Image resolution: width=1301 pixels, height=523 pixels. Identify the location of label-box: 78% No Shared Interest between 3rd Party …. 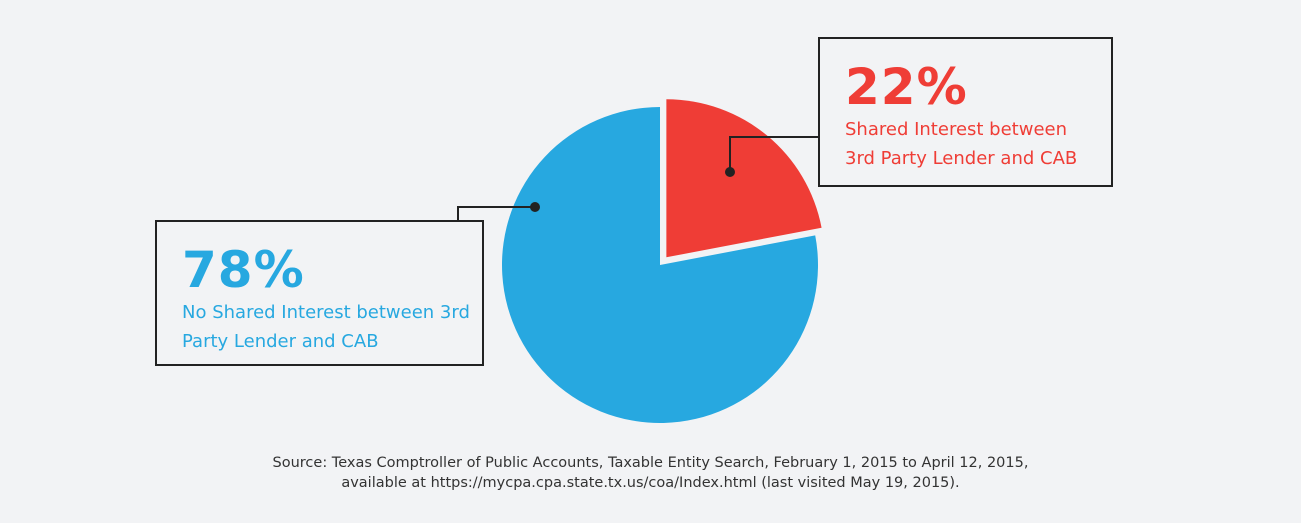
(319, 293).